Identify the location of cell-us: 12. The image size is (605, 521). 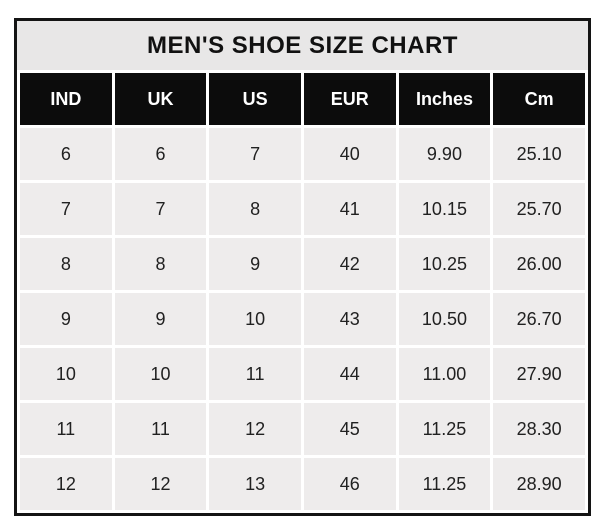
(255, 429).